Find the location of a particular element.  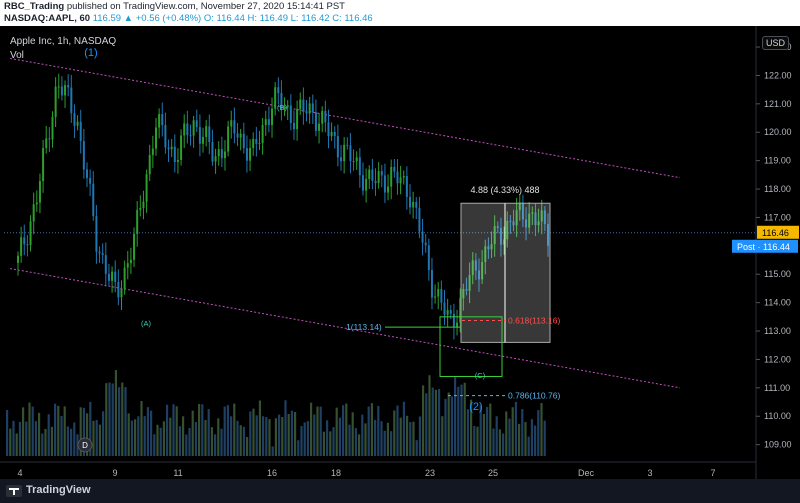

symbol-legend: Apple Inc, 1h, NASDAQ is located at coordinates (63, 41).